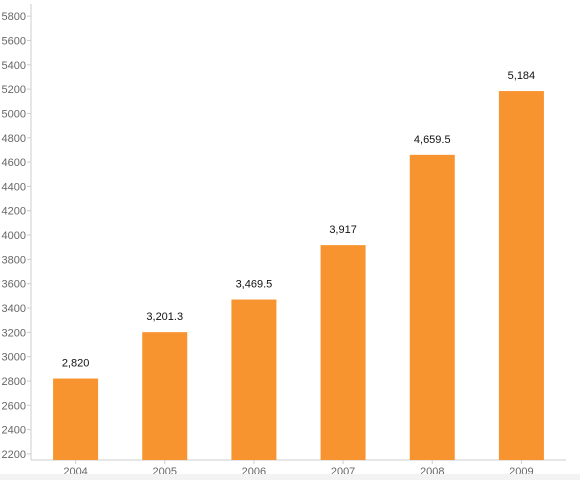 The width and height of the screenshot is (580, 480). What do you see at coordinates (14, 163) in the screenshot?
I see `y-tick-label: 4600` at bounding box center [14, 163].